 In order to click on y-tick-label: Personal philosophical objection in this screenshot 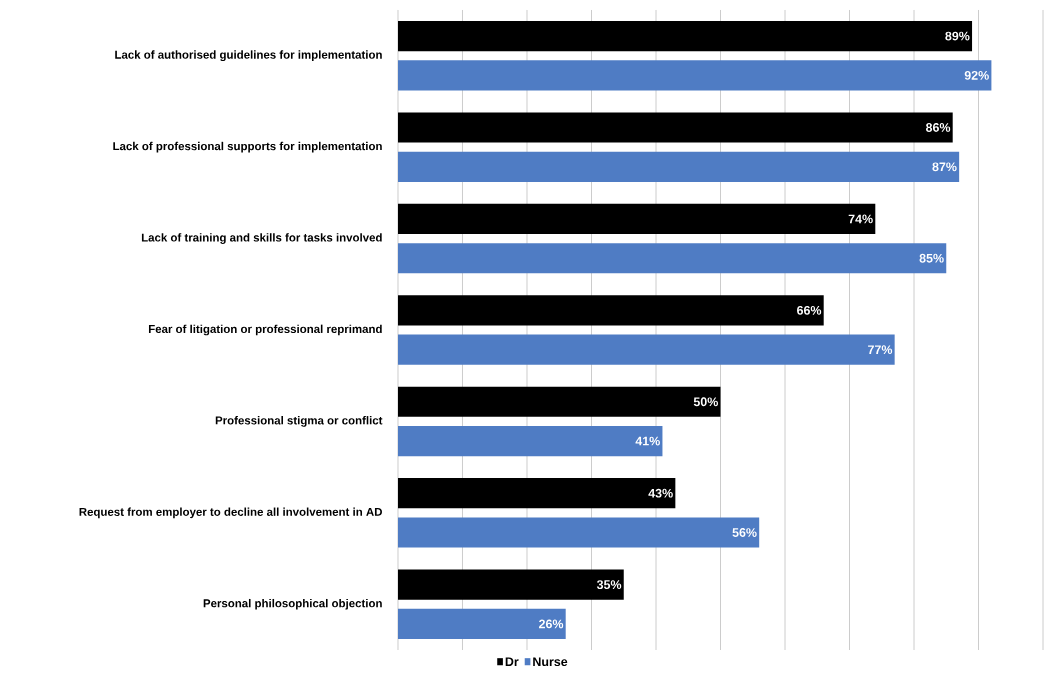, I will do `click(292, 604)`.